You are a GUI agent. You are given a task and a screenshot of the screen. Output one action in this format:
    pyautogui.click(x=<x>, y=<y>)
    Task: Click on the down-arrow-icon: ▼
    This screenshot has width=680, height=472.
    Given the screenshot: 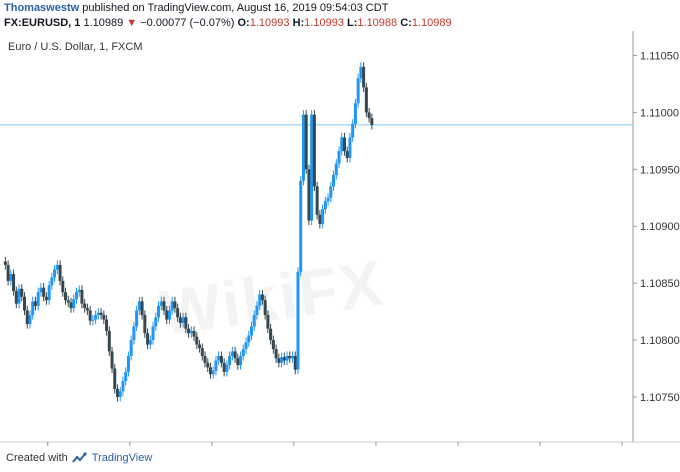 What is the action you would take?
    pyautogui.click(x=132, y=23)
    